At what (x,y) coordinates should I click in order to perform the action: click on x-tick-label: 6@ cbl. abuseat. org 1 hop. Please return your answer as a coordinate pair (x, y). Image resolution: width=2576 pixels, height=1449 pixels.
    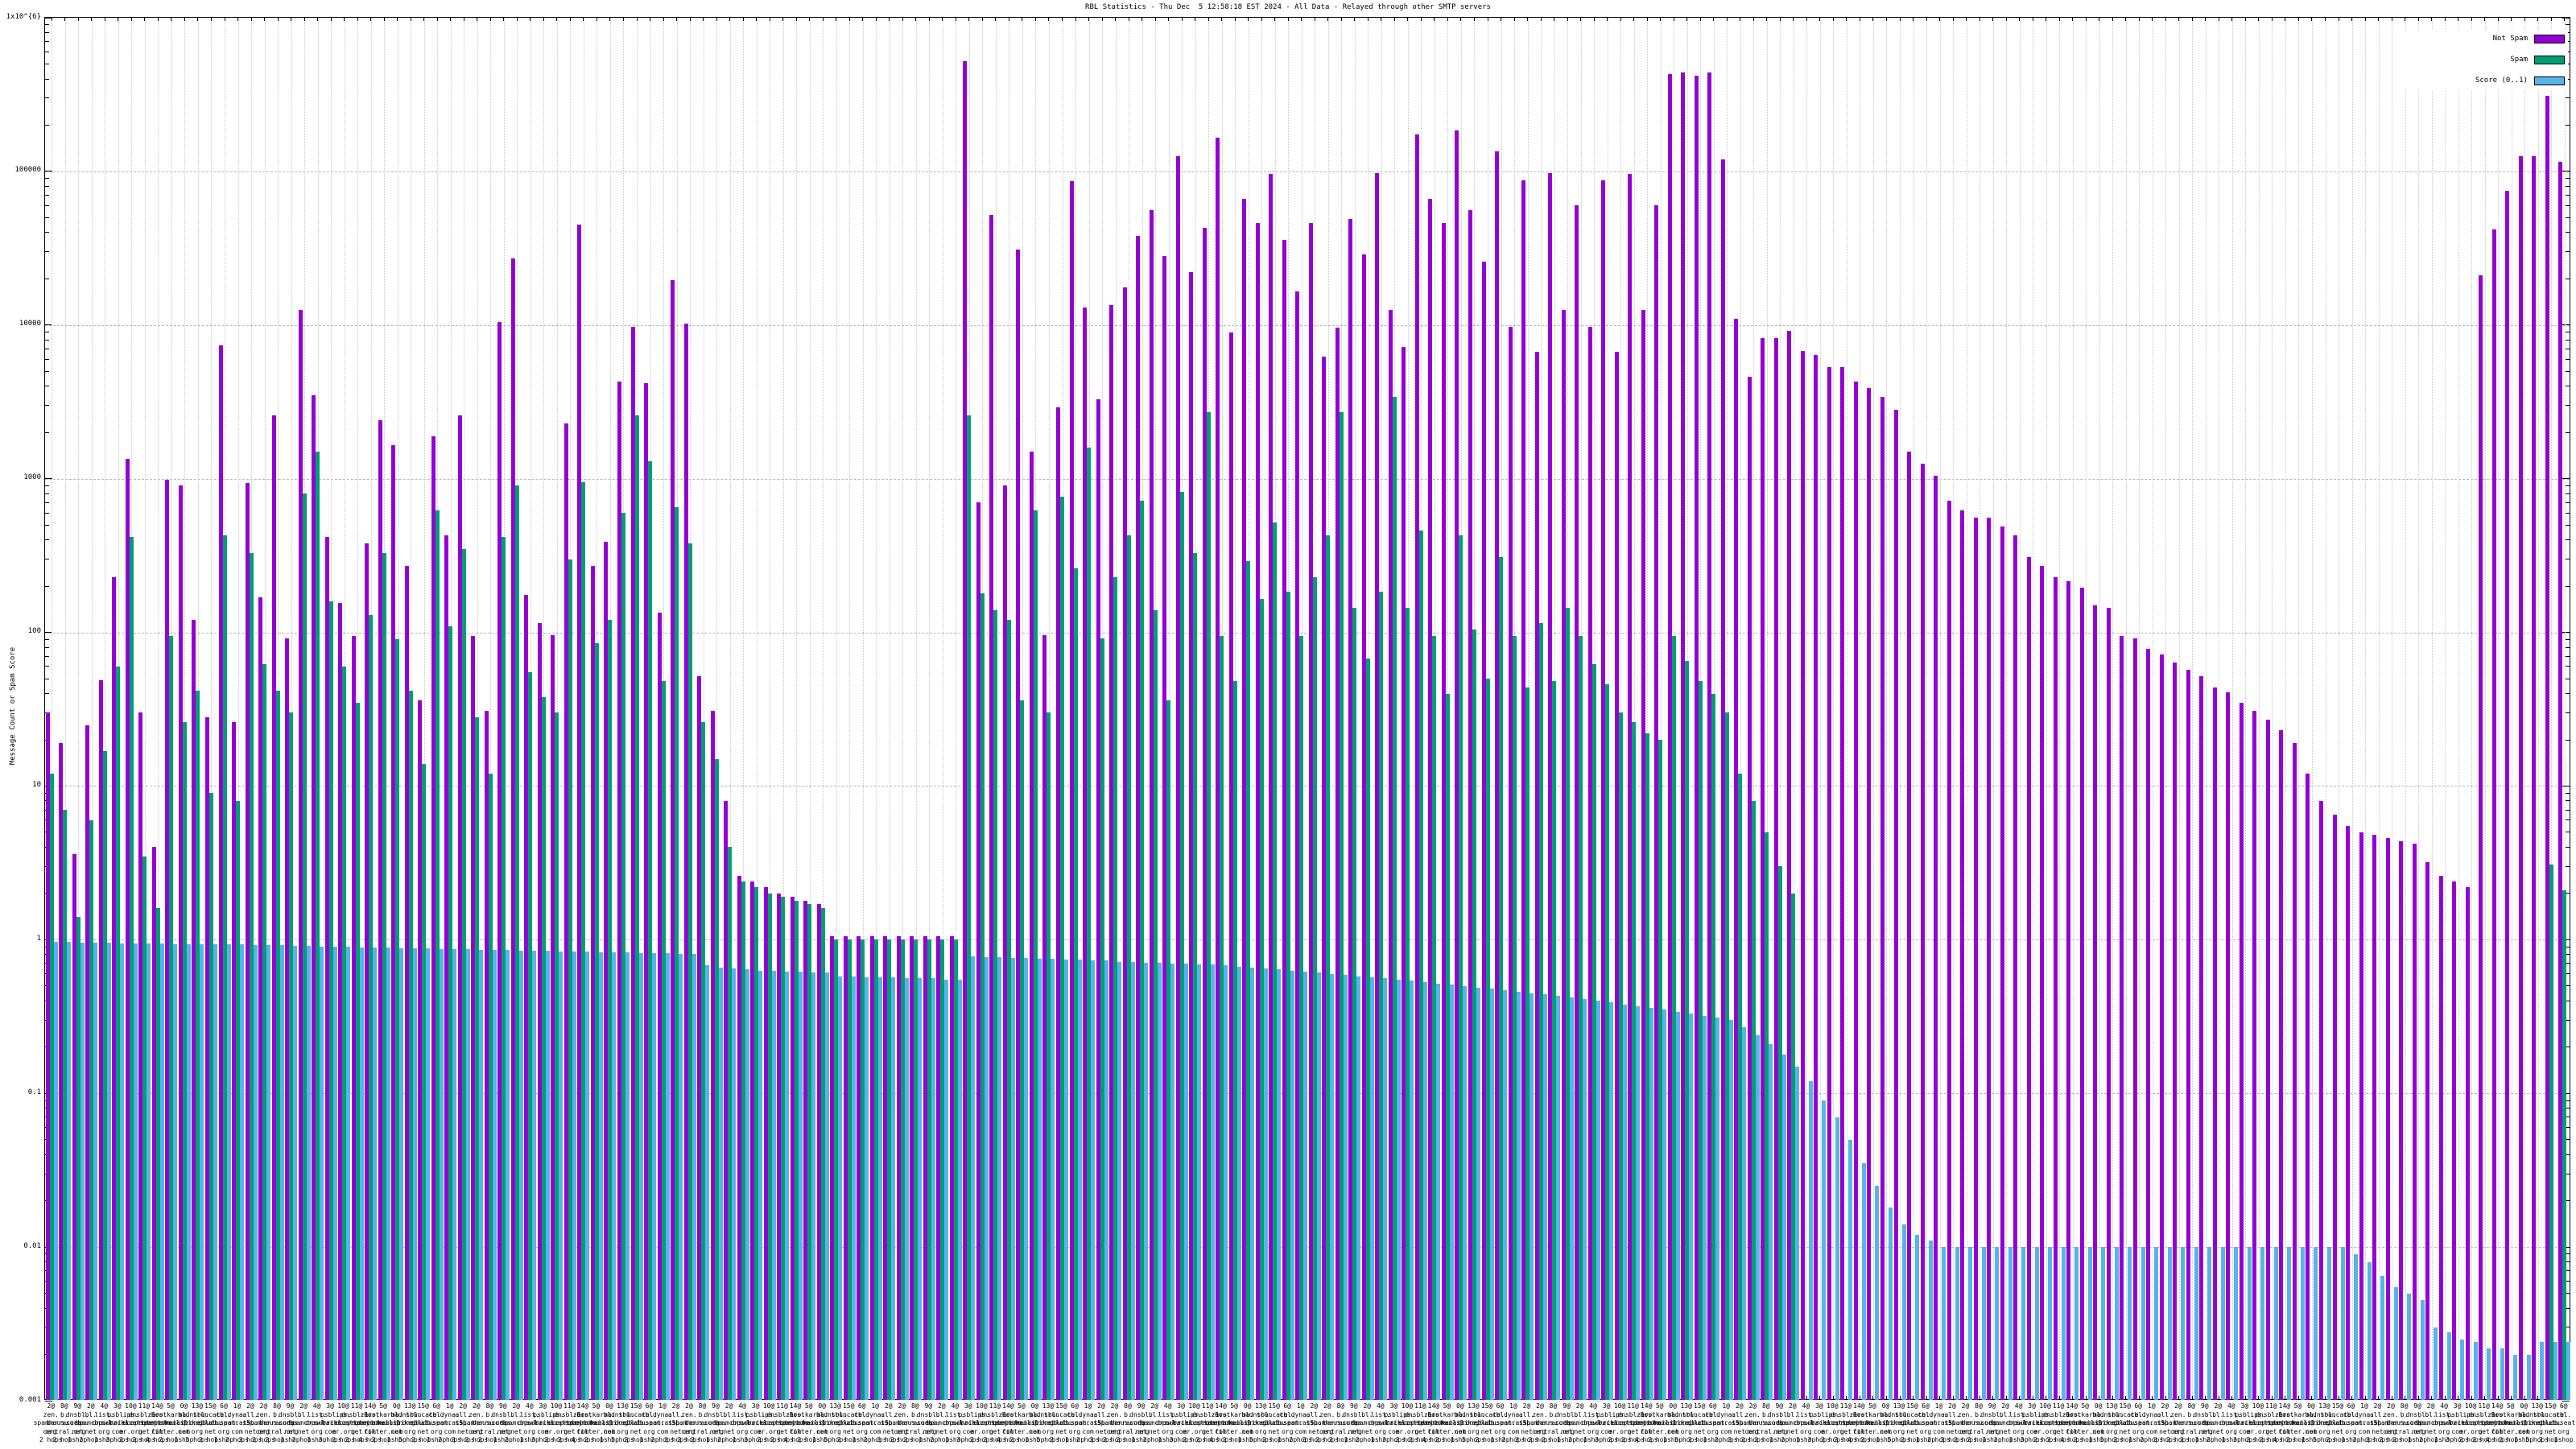
    Looking at the image, I should click on (2562, 1422).